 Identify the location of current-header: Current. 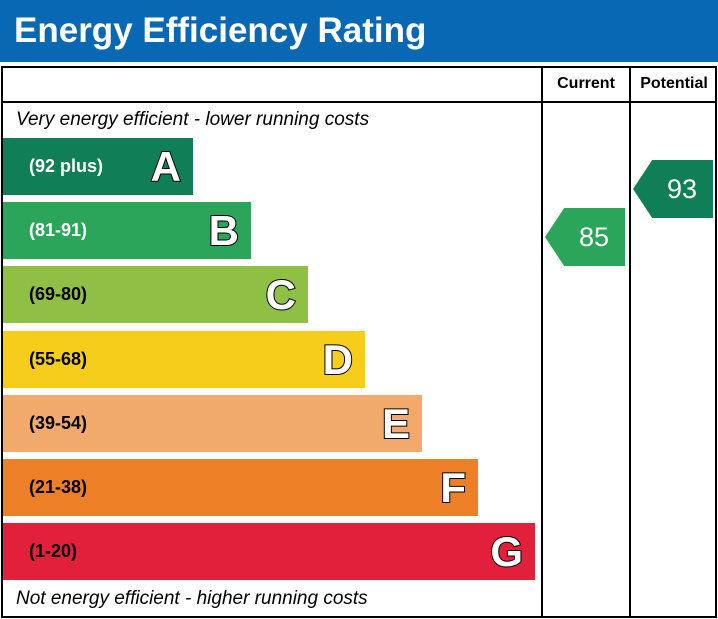
(586, 83).